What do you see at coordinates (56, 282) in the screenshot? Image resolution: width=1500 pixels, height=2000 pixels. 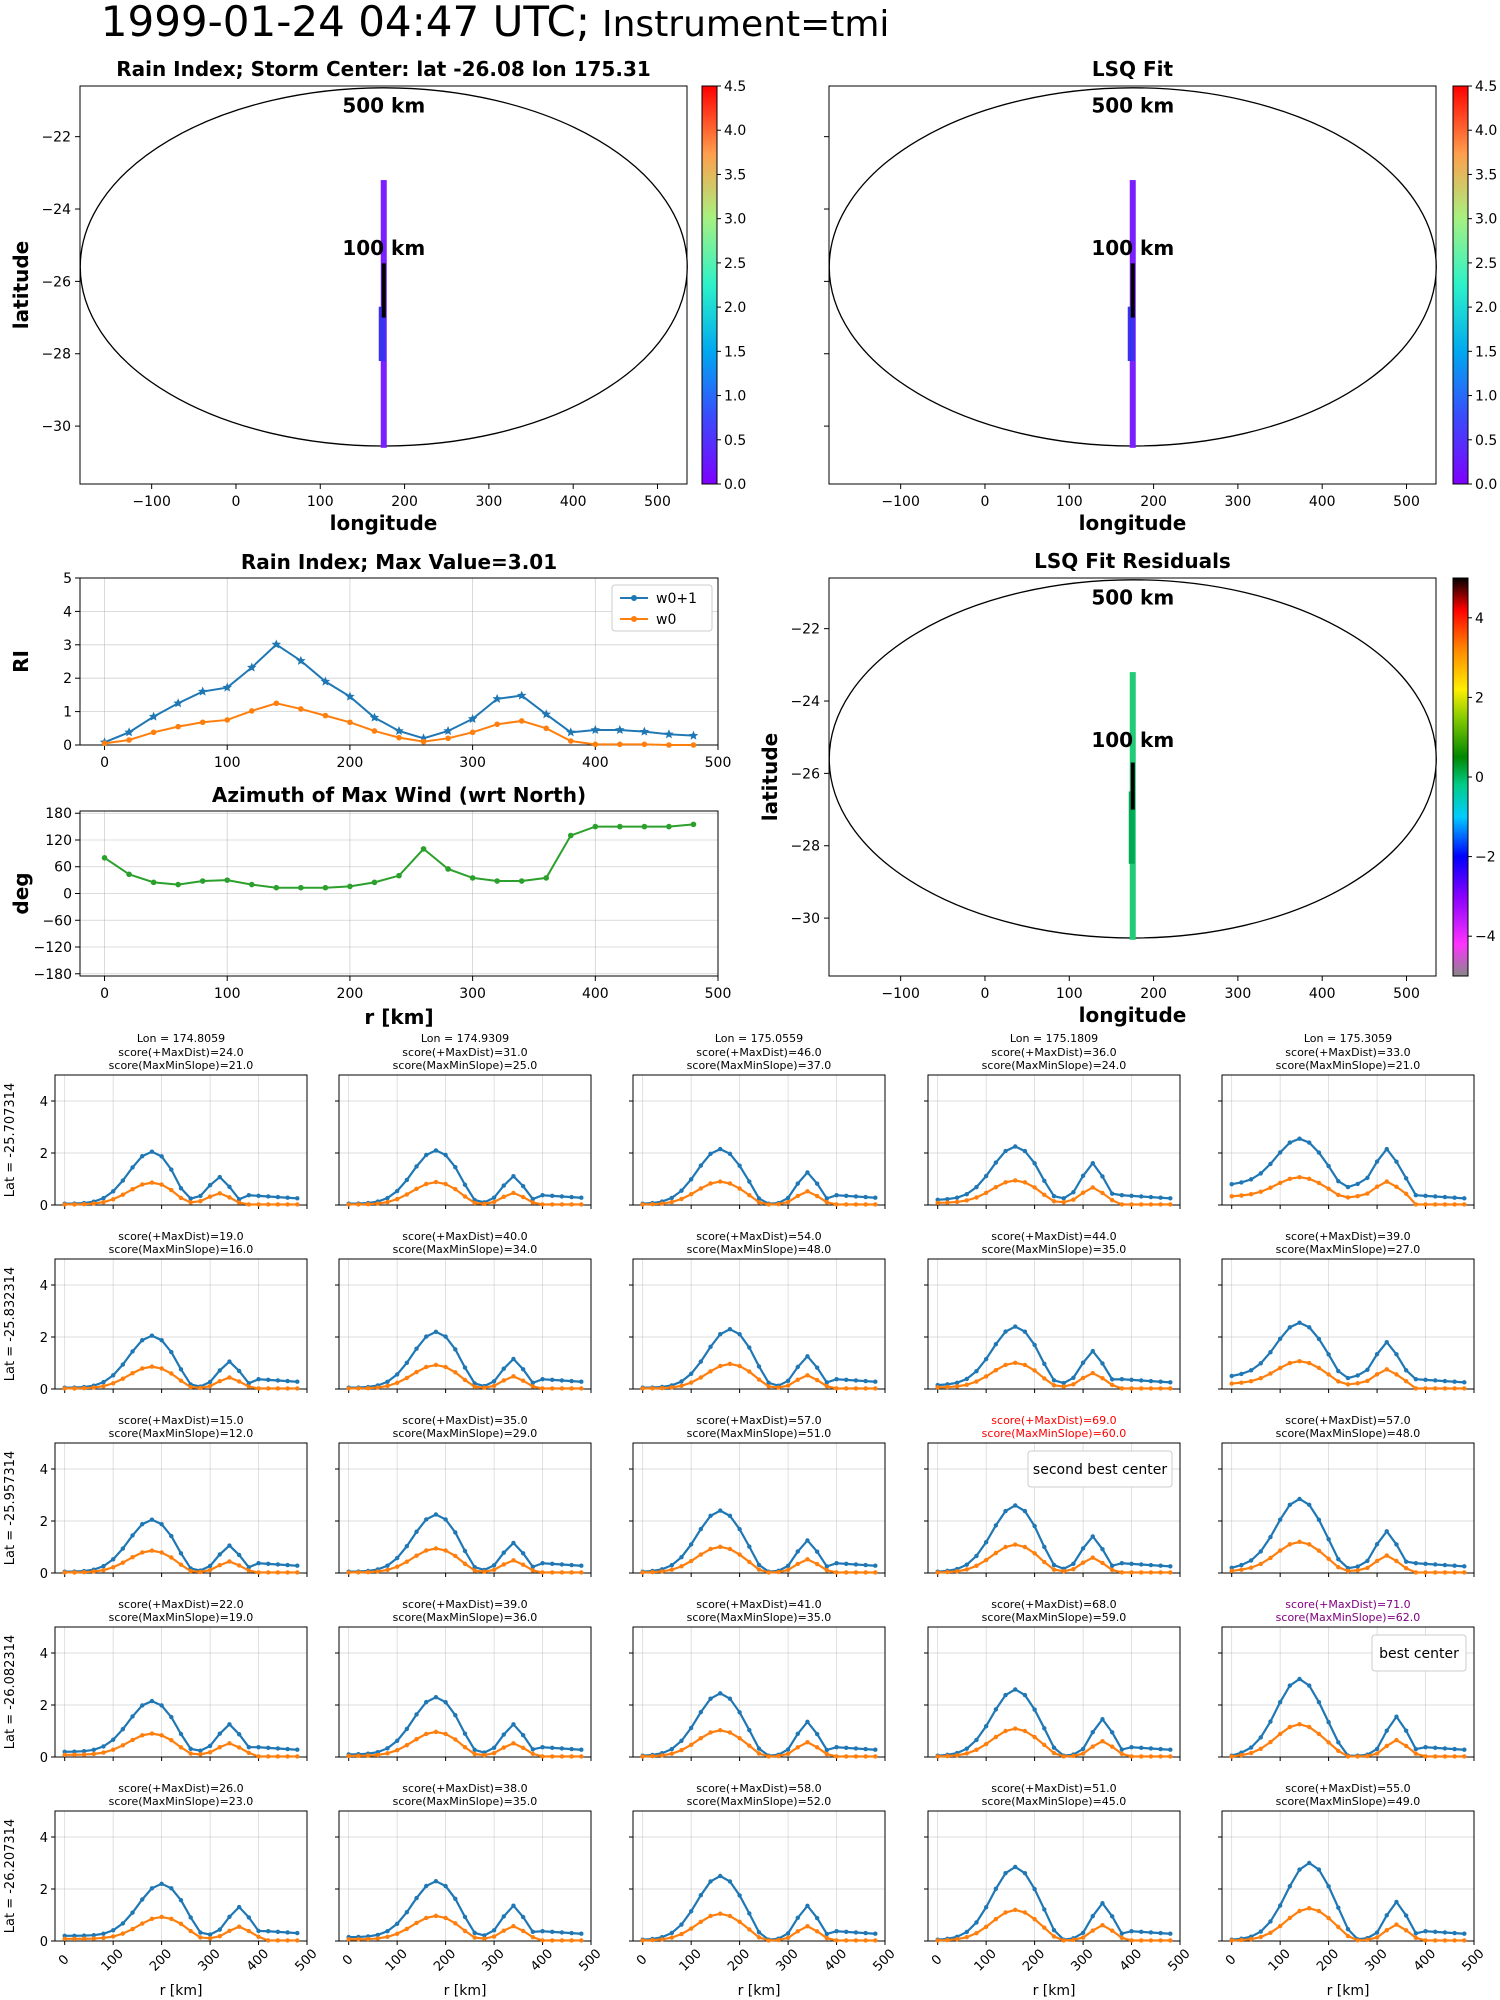 I see `y-tick-label: −26` at bounding box center [56, 282].